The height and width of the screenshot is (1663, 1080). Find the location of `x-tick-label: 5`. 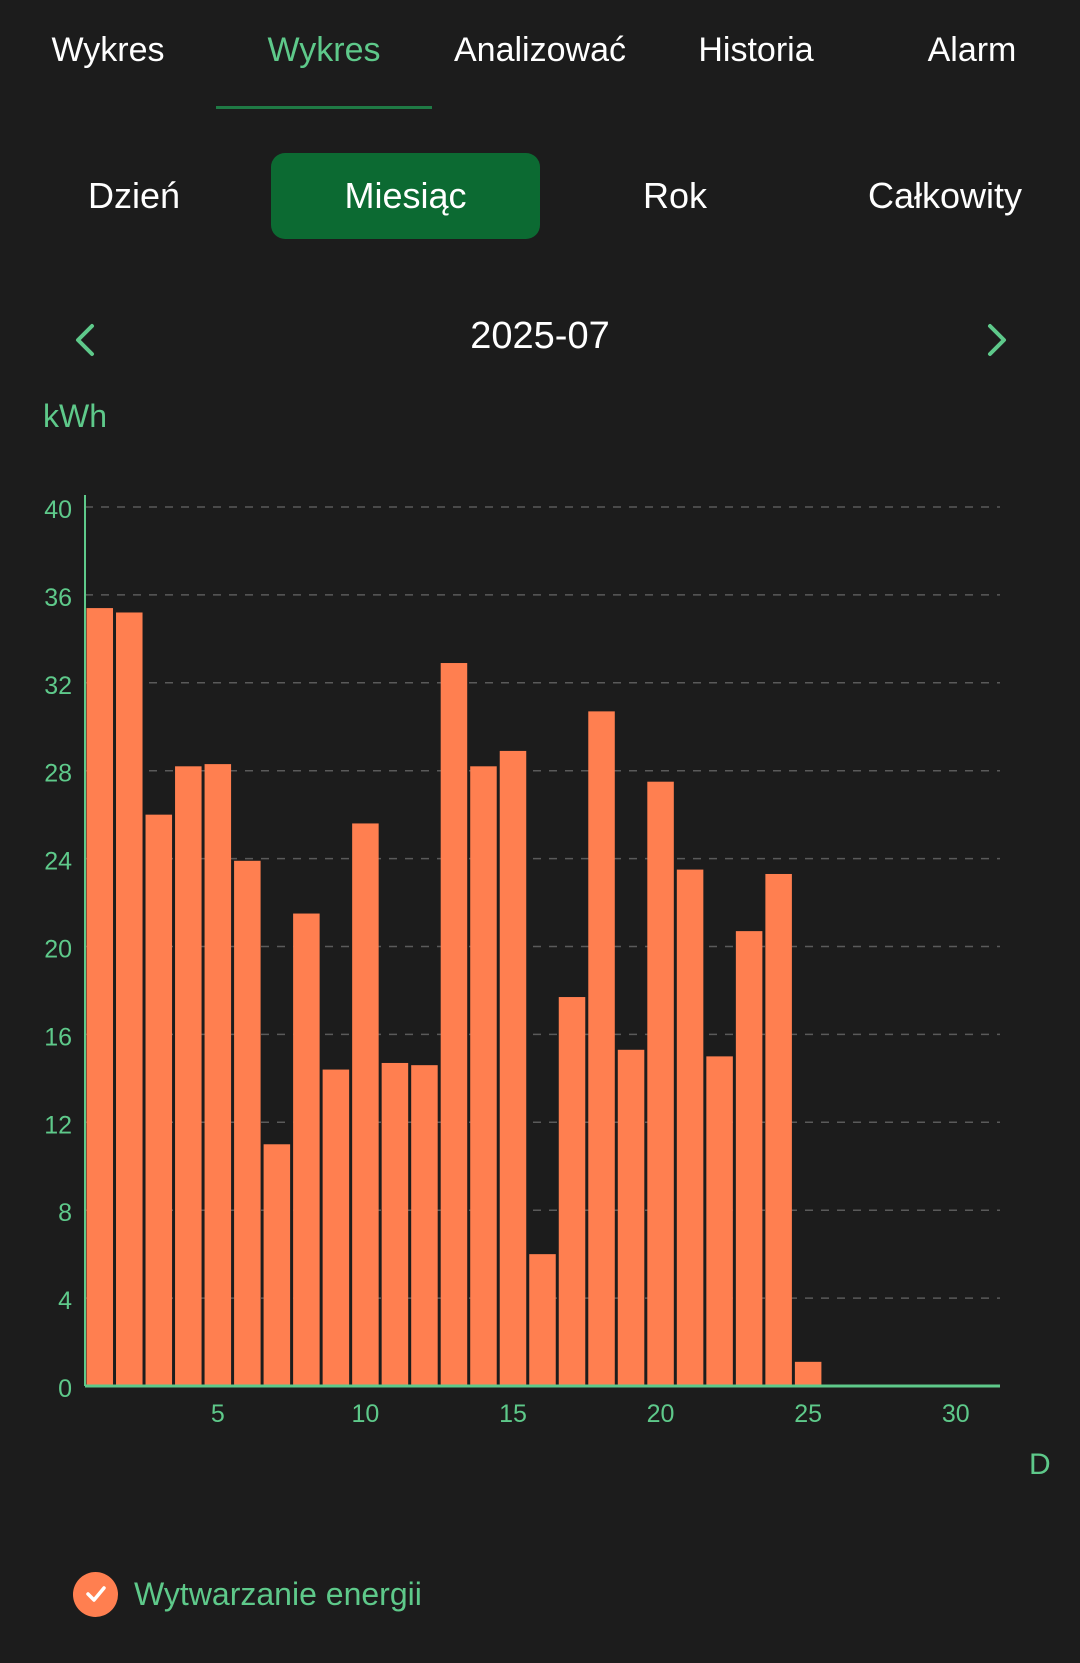

x-tick-label: 5 is located at coordinates (218, 1414).